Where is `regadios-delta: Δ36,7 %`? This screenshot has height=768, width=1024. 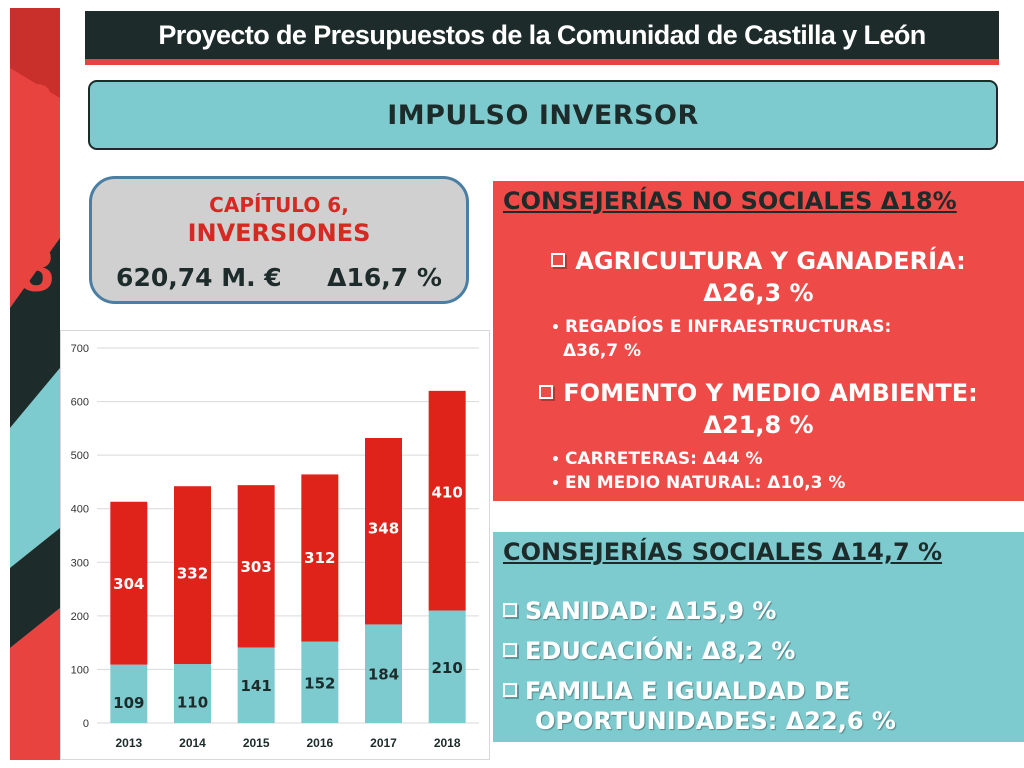
regadios-delta: Δ36,7 % is located at coordinates (602, 351).